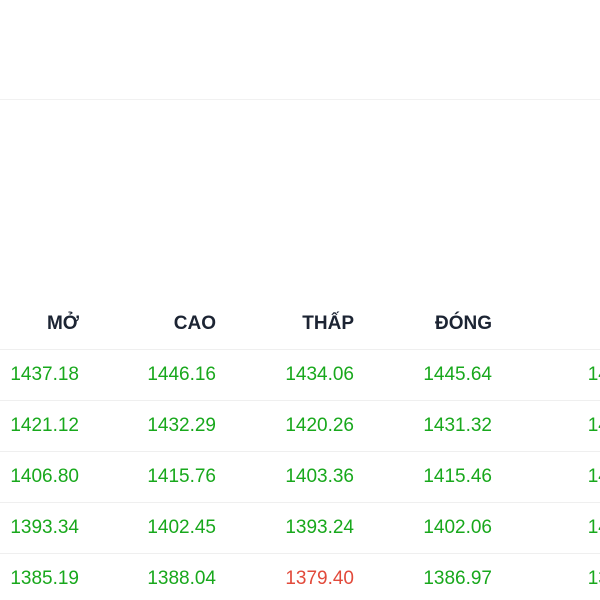 This screenshot has width=600, height=600. I want to click on cell-open: 1421.12, so click(44, 425).